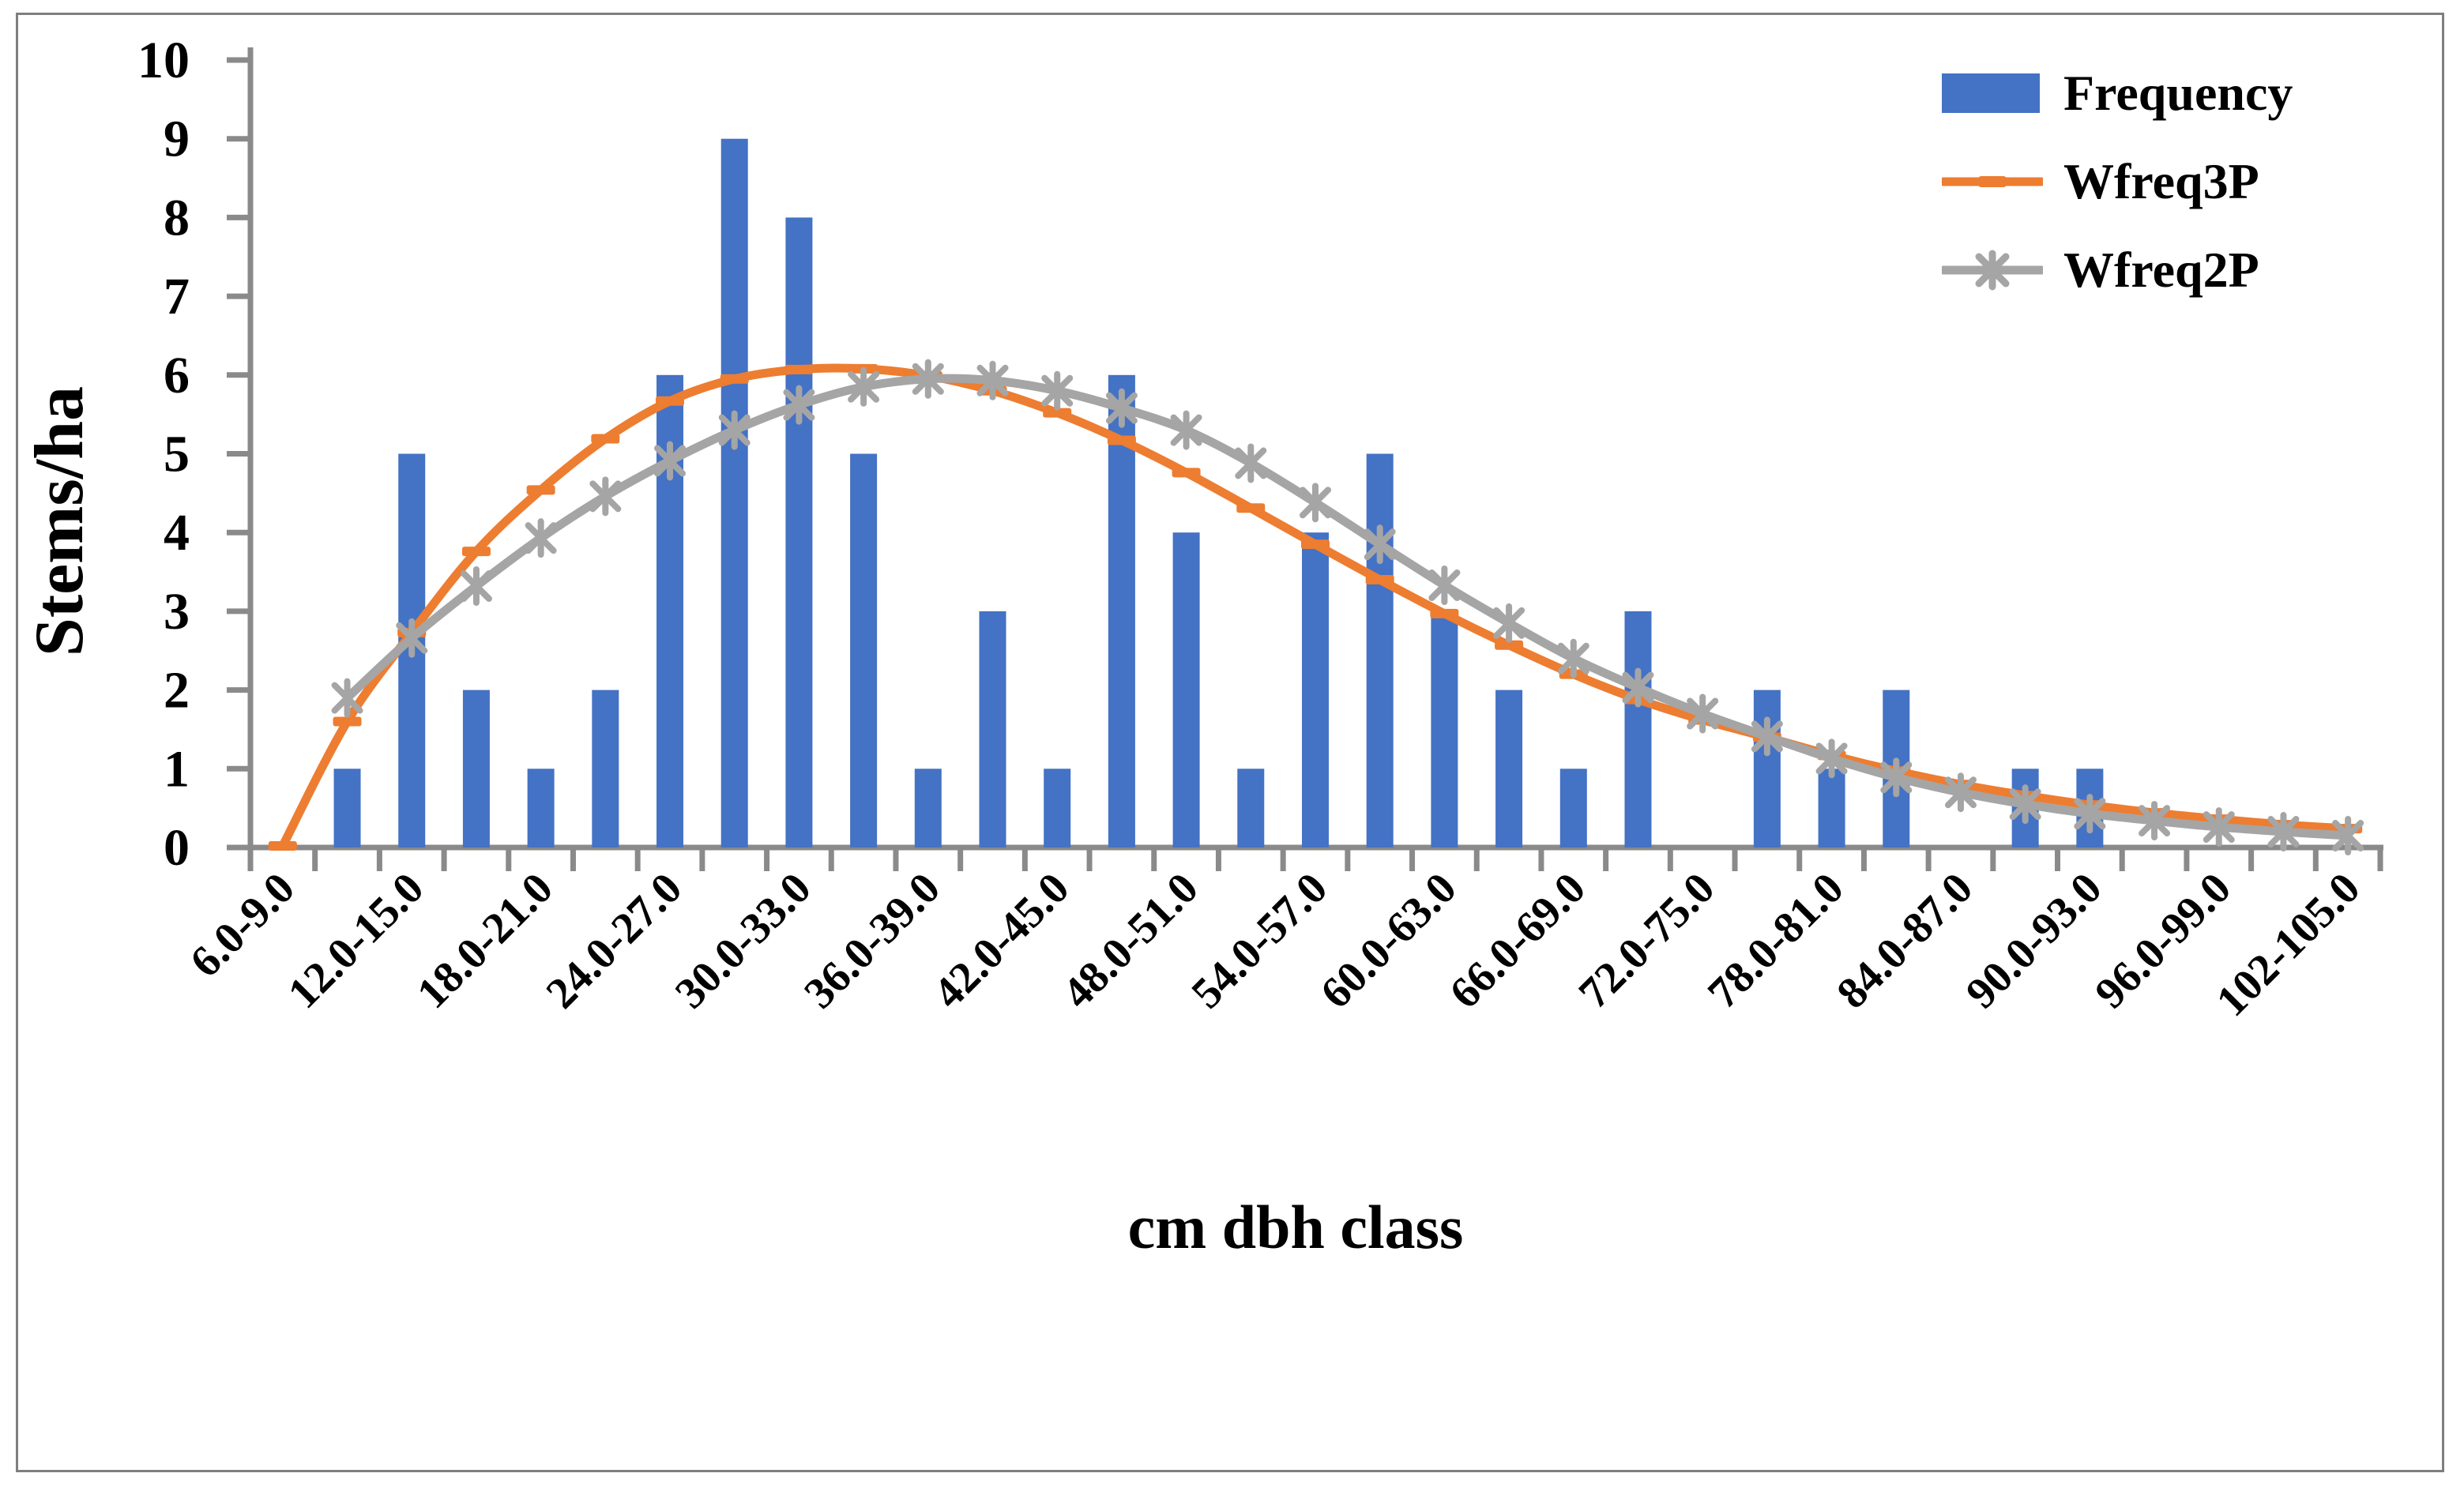  Describe the element at coordinates (1517, 940) in the screenshot. I see `x-tick-label: 66.0-69.0` at that location.